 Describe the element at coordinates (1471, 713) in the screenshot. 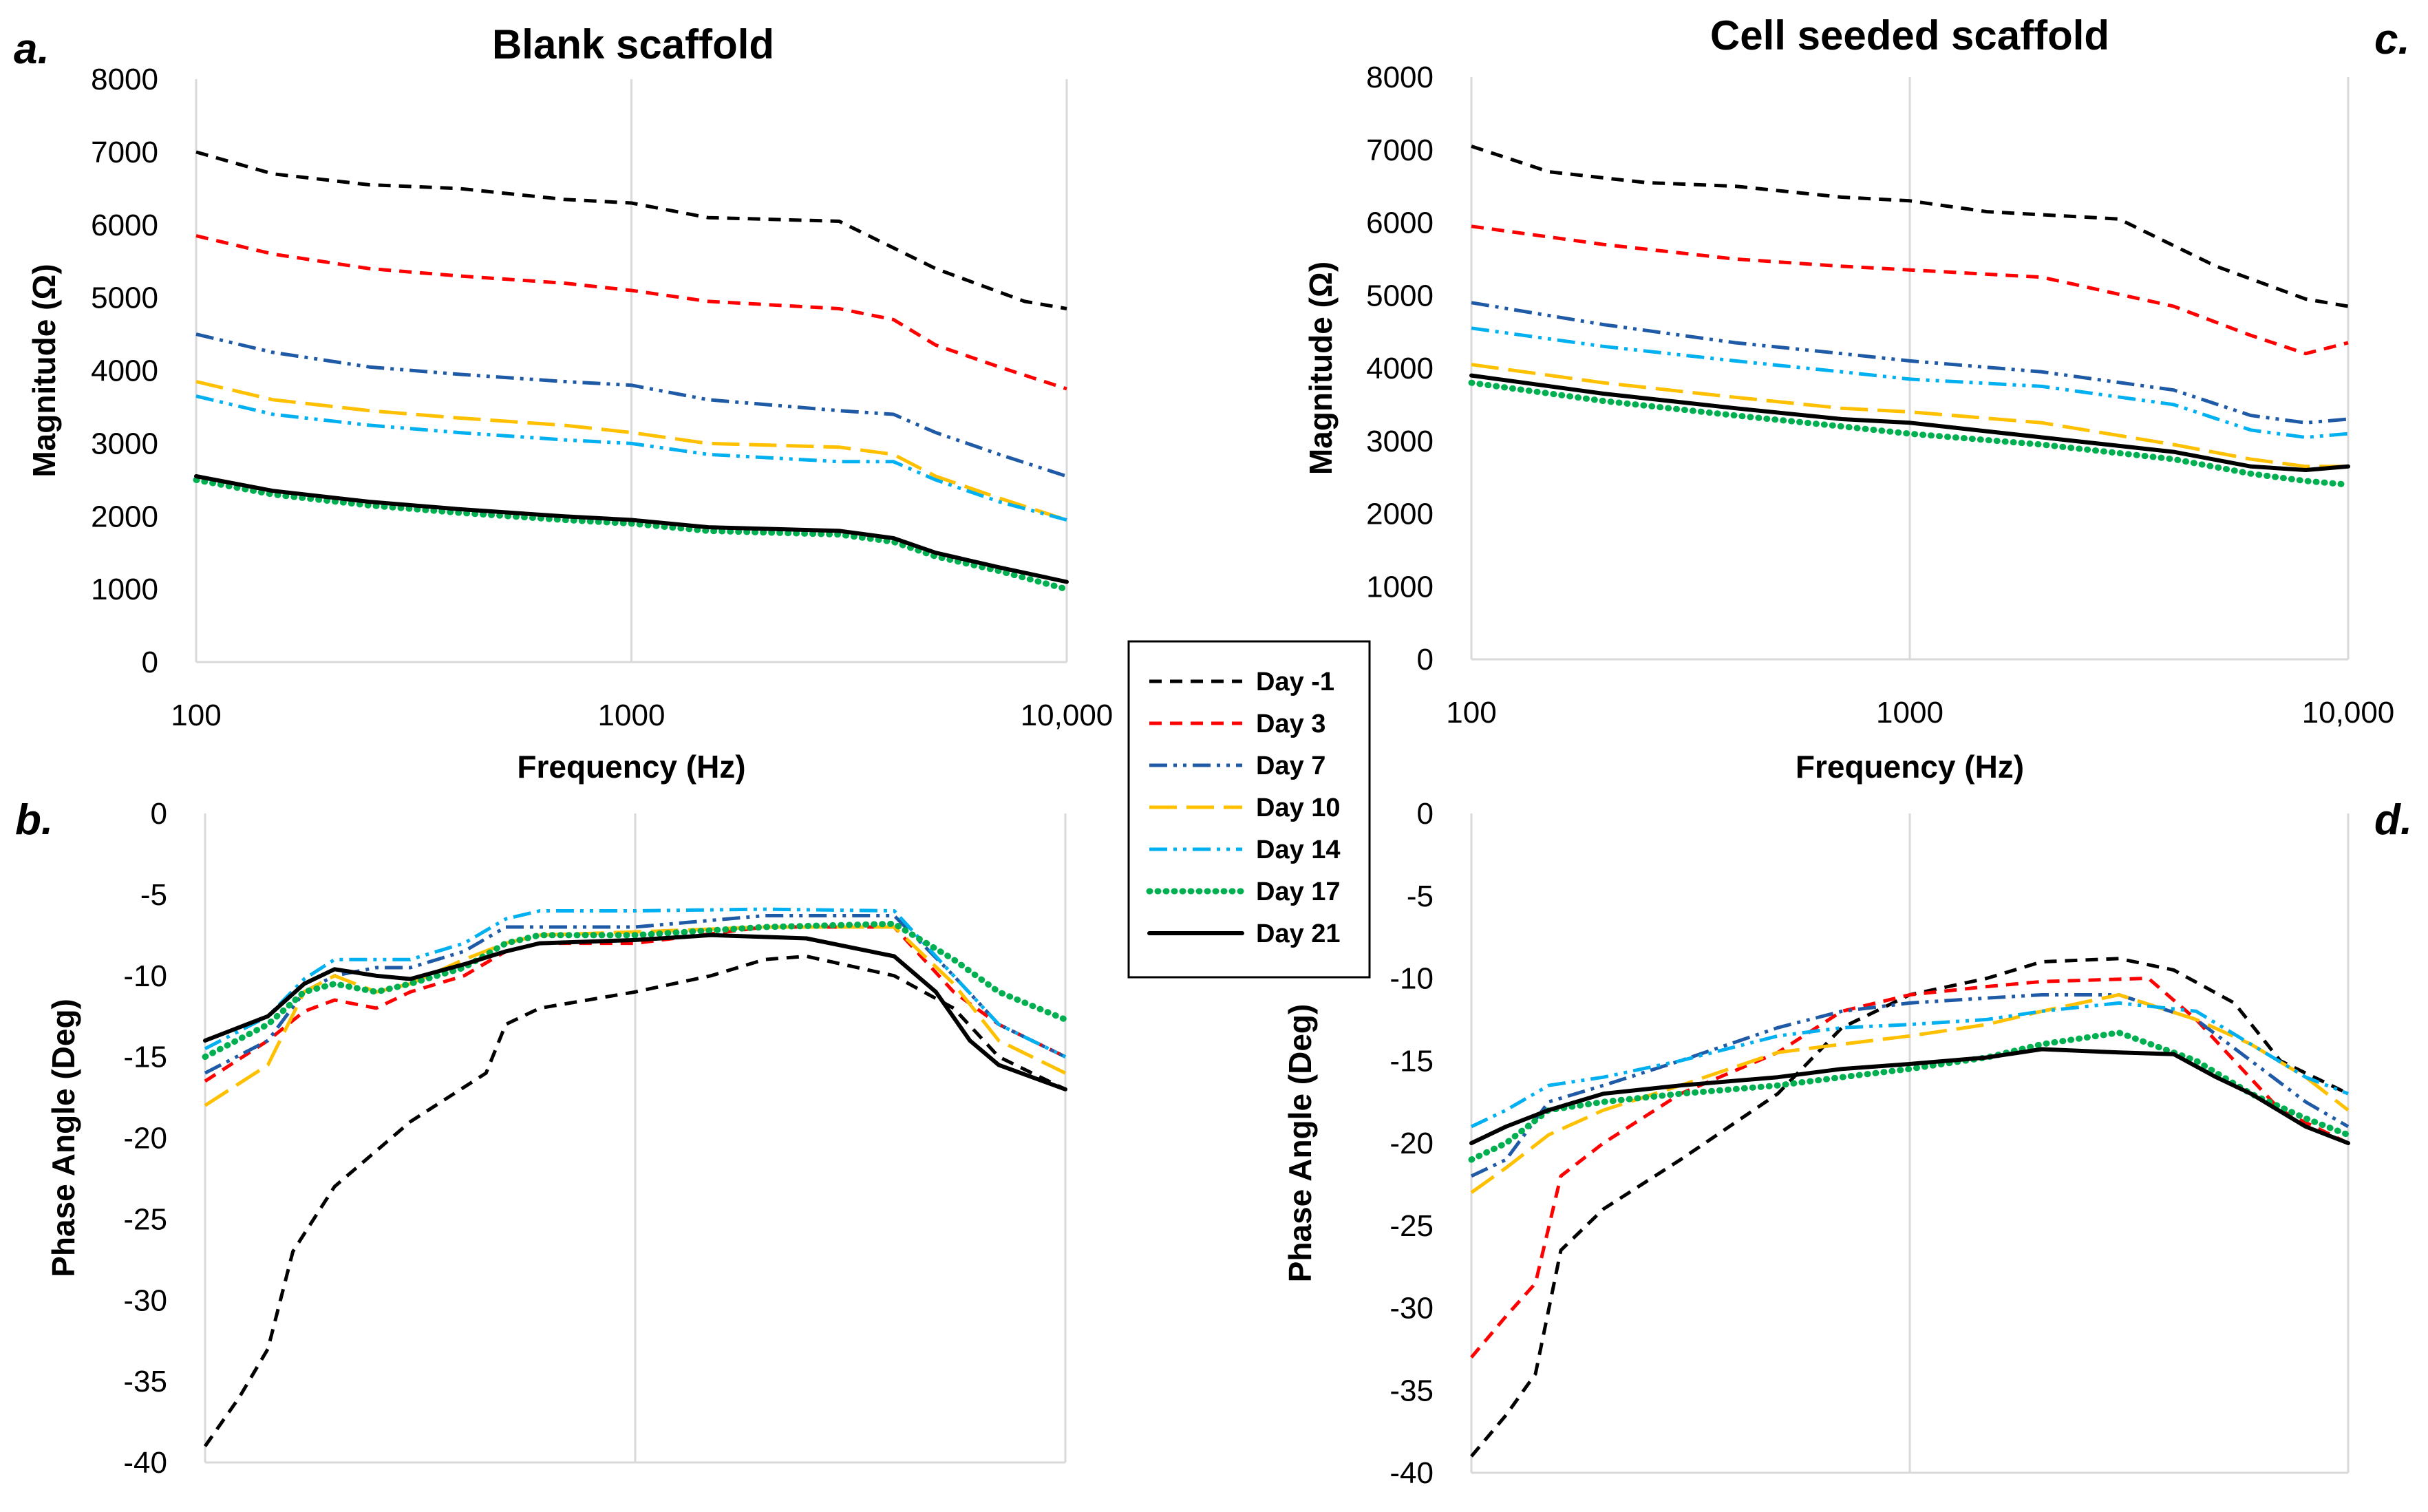

I see `xtick-c-100: 100` at that location.